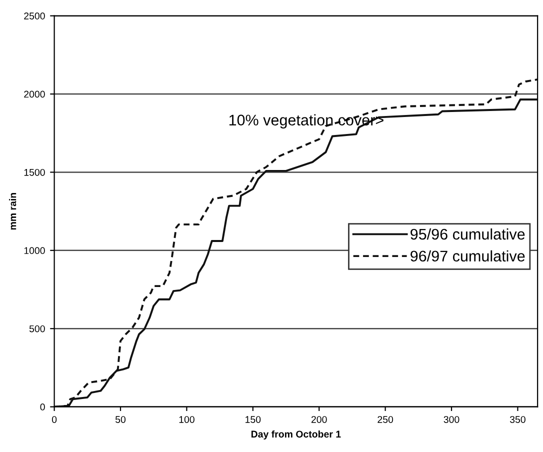 Image resolution: width=543 pixels, height=452 pixels. Describe the element at coordinates (186, 419) in the screenshot. I see `x-tick-label: 100` at that location.